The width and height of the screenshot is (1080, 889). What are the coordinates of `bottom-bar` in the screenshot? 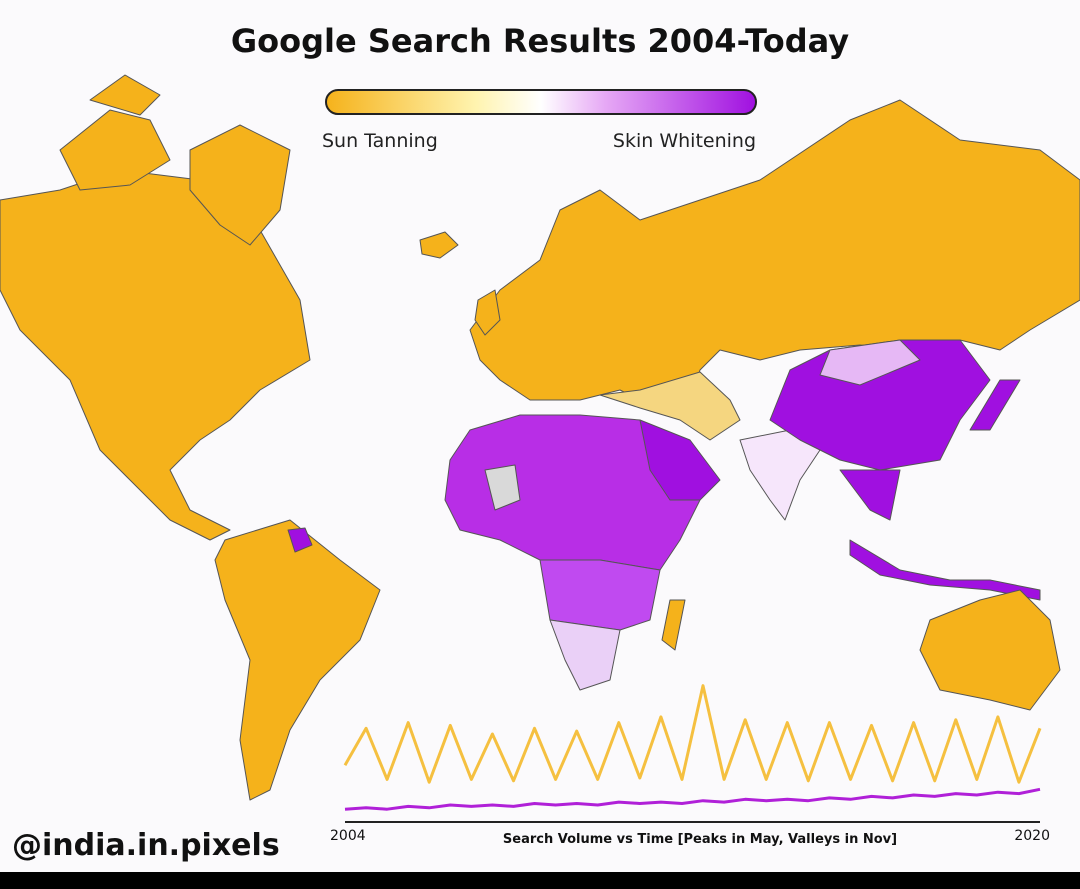 It's located at (540, 880).